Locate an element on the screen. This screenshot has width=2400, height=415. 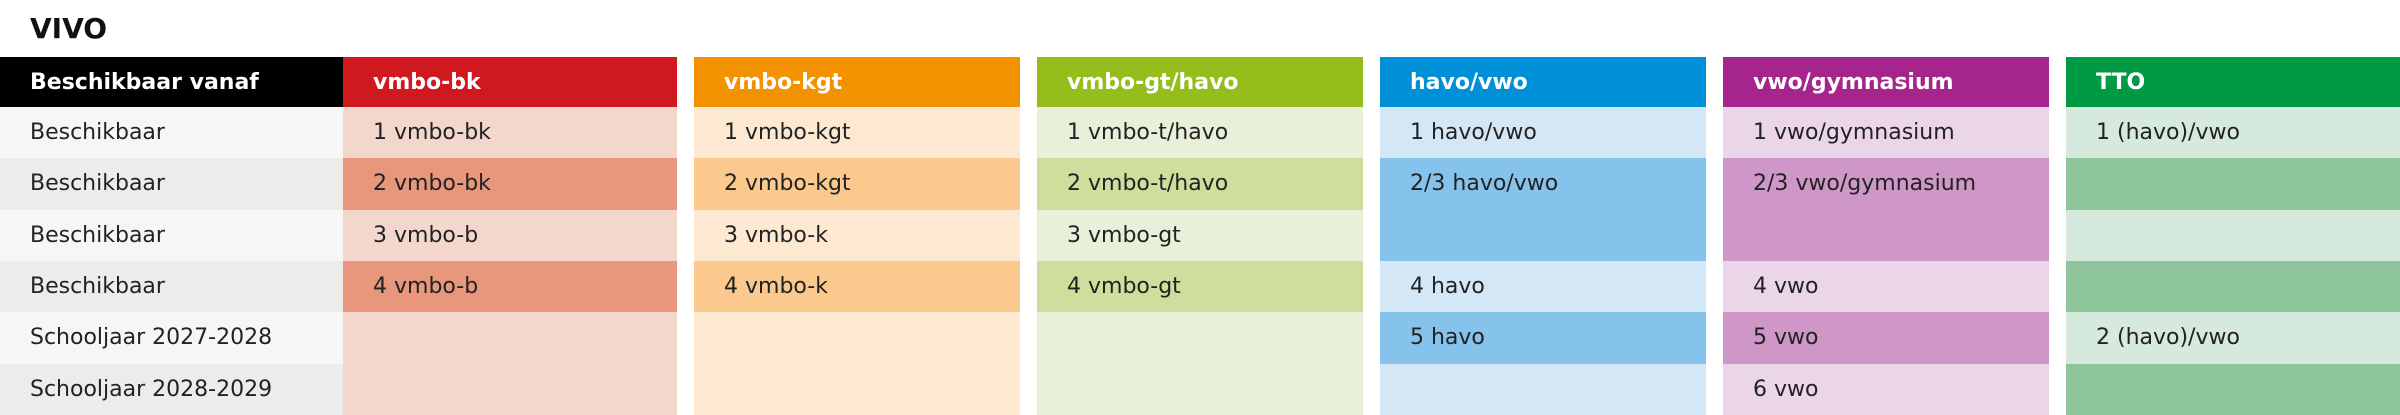
table-cell: 4 vmbo-gt is located at coordinates (1200, 287).